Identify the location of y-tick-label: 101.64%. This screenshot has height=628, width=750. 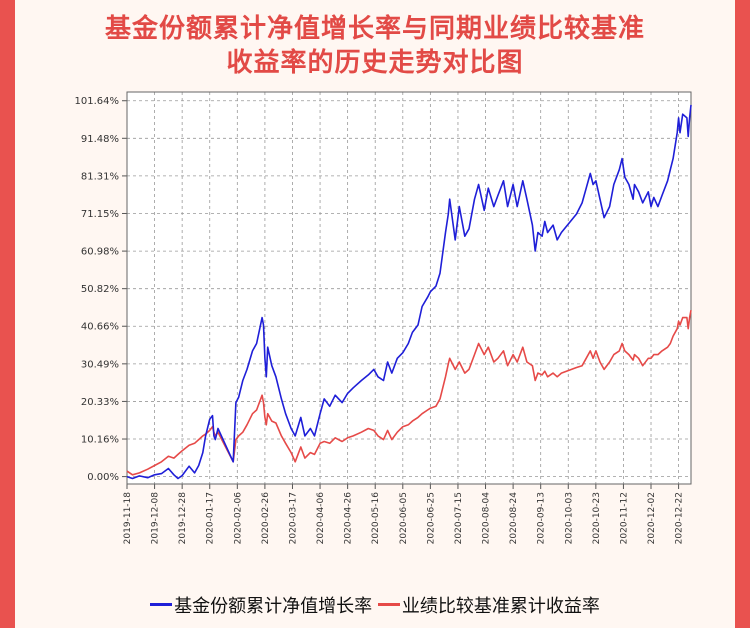
(97, 101).